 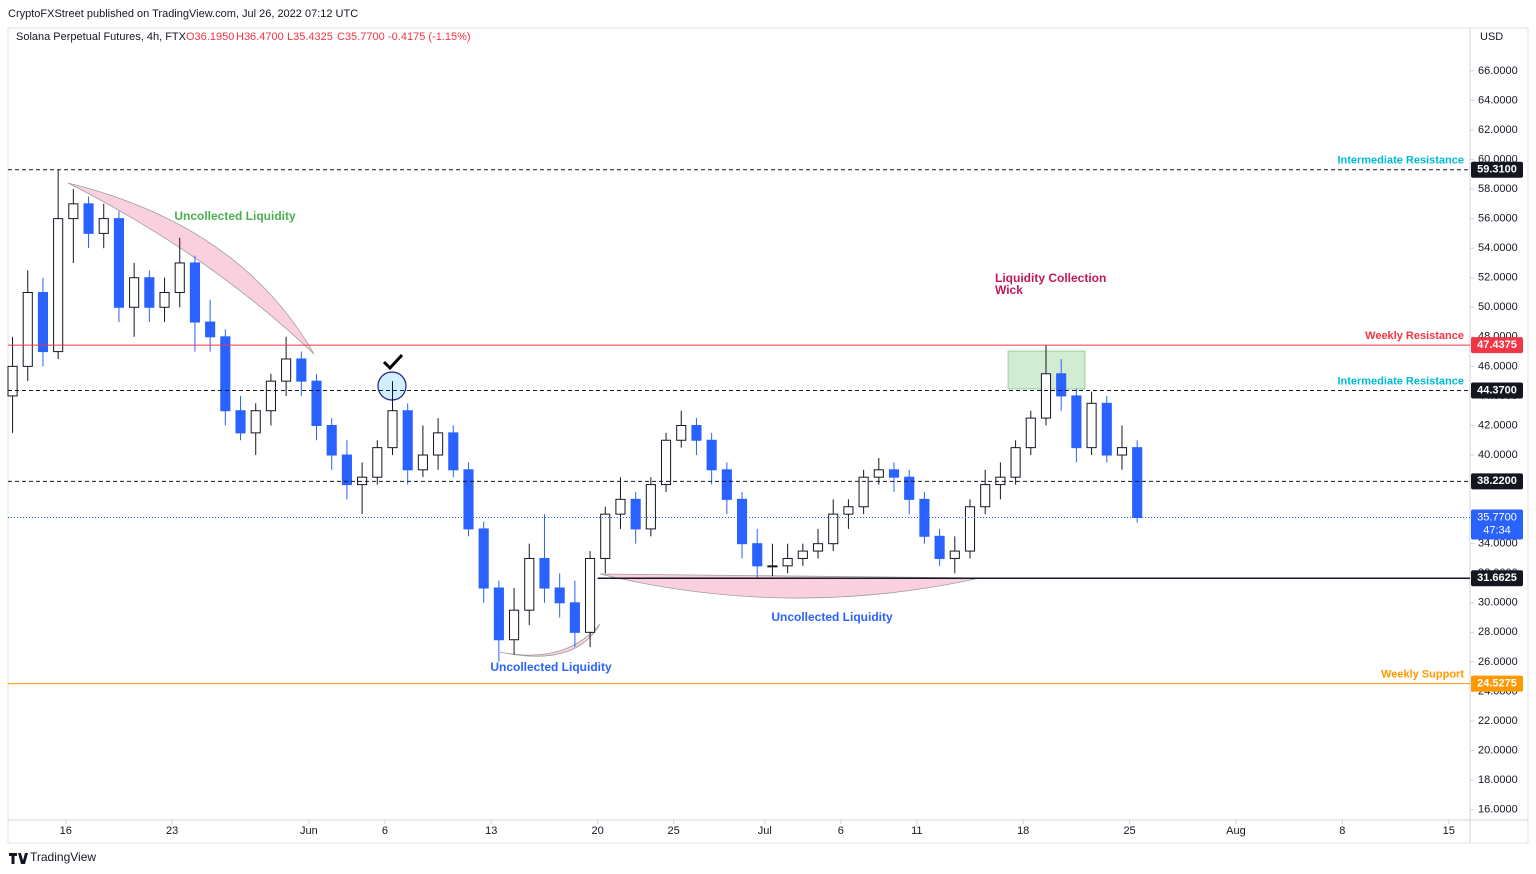 What do you see at coordinates (66, 831) in the screenshot?
I see `x-tick-label: 16` at bounding box center [66, 831].